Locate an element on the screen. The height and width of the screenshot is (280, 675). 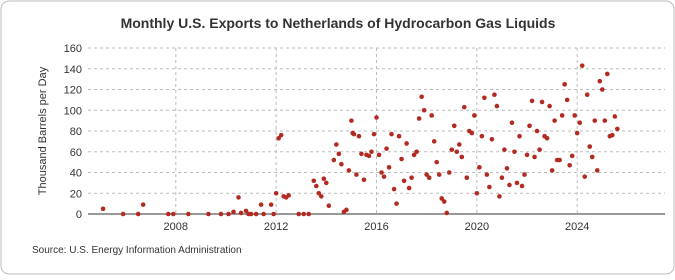
y-tick-label: 80 is located at coordinates (76, 132).